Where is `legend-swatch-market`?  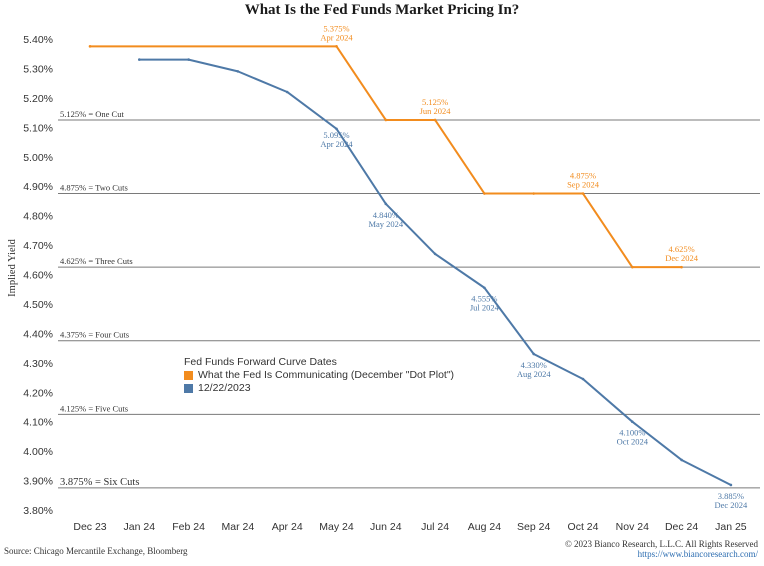 legend-swatch-market is located at coordinates (188, 388).